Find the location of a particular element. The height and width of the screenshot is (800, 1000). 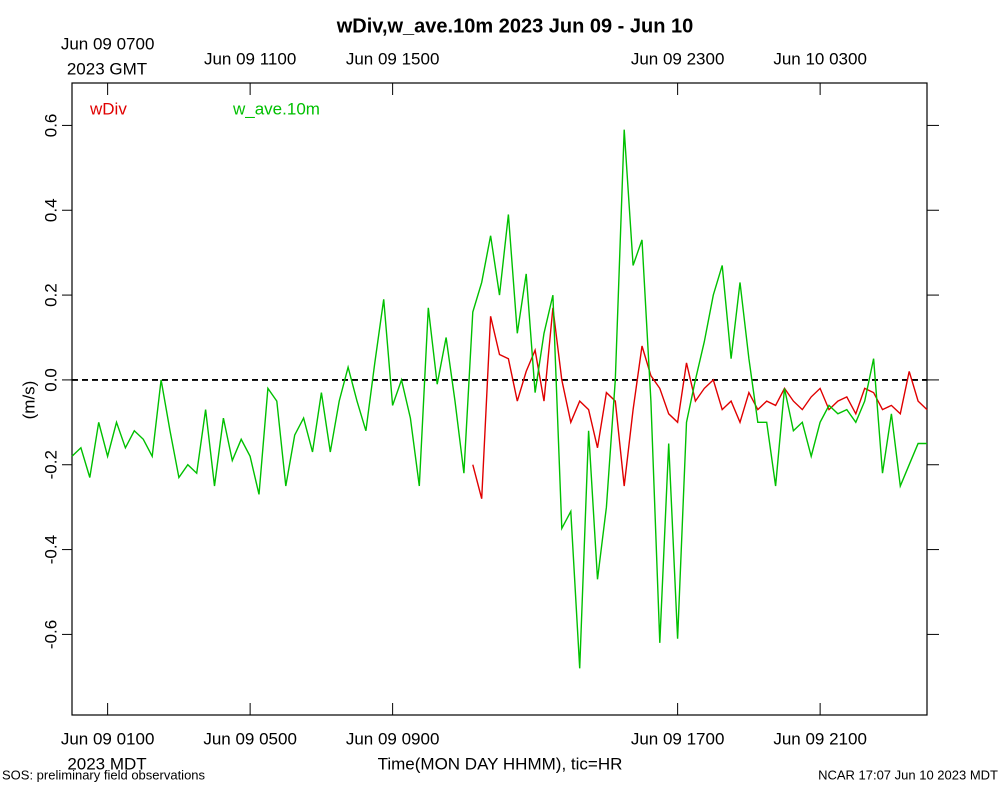

y-tick-label: 0.4 is located at coordinates (50, 210).